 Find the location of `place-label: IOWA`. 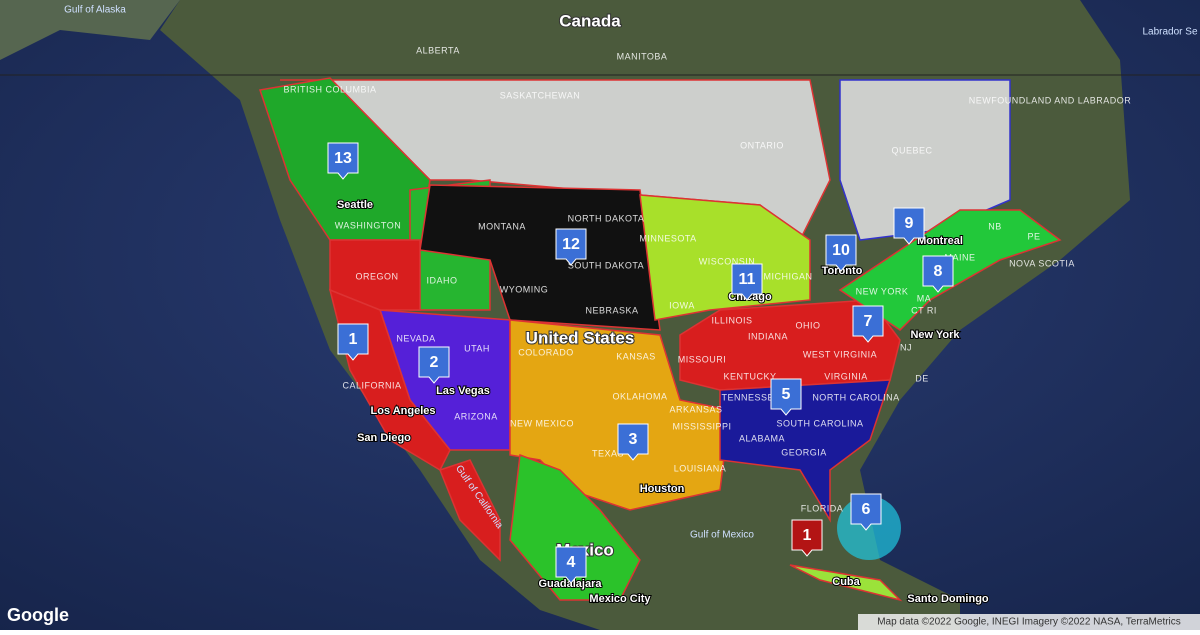

place-label: IOWA is located at coordinates (682, 305).